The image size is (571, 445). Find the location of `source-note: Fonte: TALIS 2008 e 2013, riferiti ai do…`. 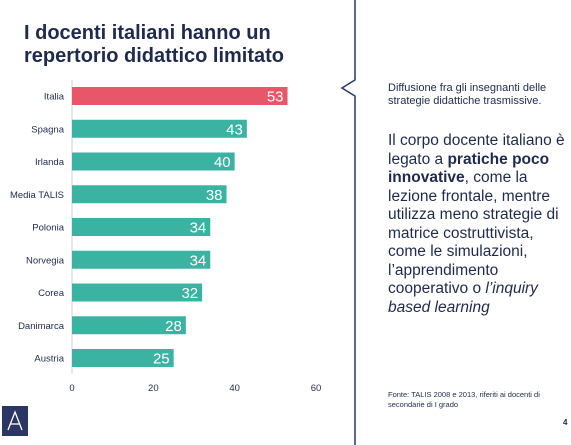

source-note: Fonte: TALIS 2008 e 2013, riferiti ai do… is located at coordinates (464, 399).